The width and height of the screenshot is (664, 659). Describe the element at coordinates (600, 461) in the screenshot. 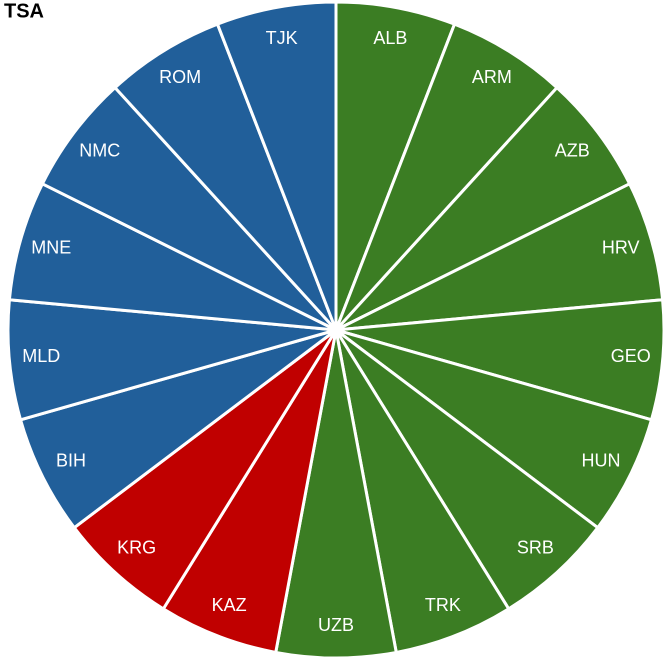

I see `slice-label: HUN` at that location.